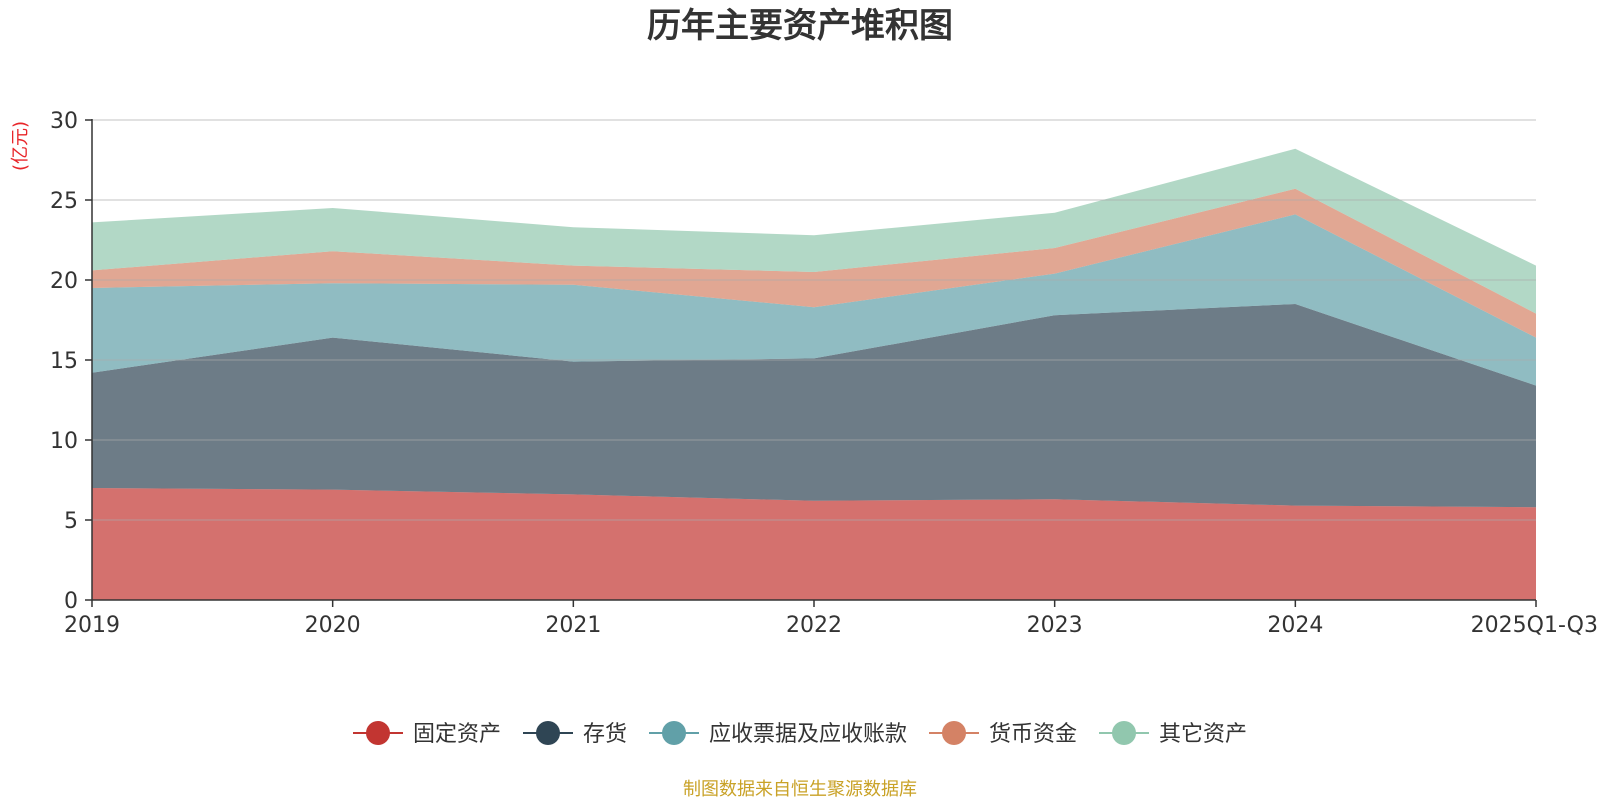 This screenshot has width=1600, height=800. What do you see at coordinates (92, 625) in the screenshot?
I see `x-tick-label-0: 2019` at bounding box center [92, 625].